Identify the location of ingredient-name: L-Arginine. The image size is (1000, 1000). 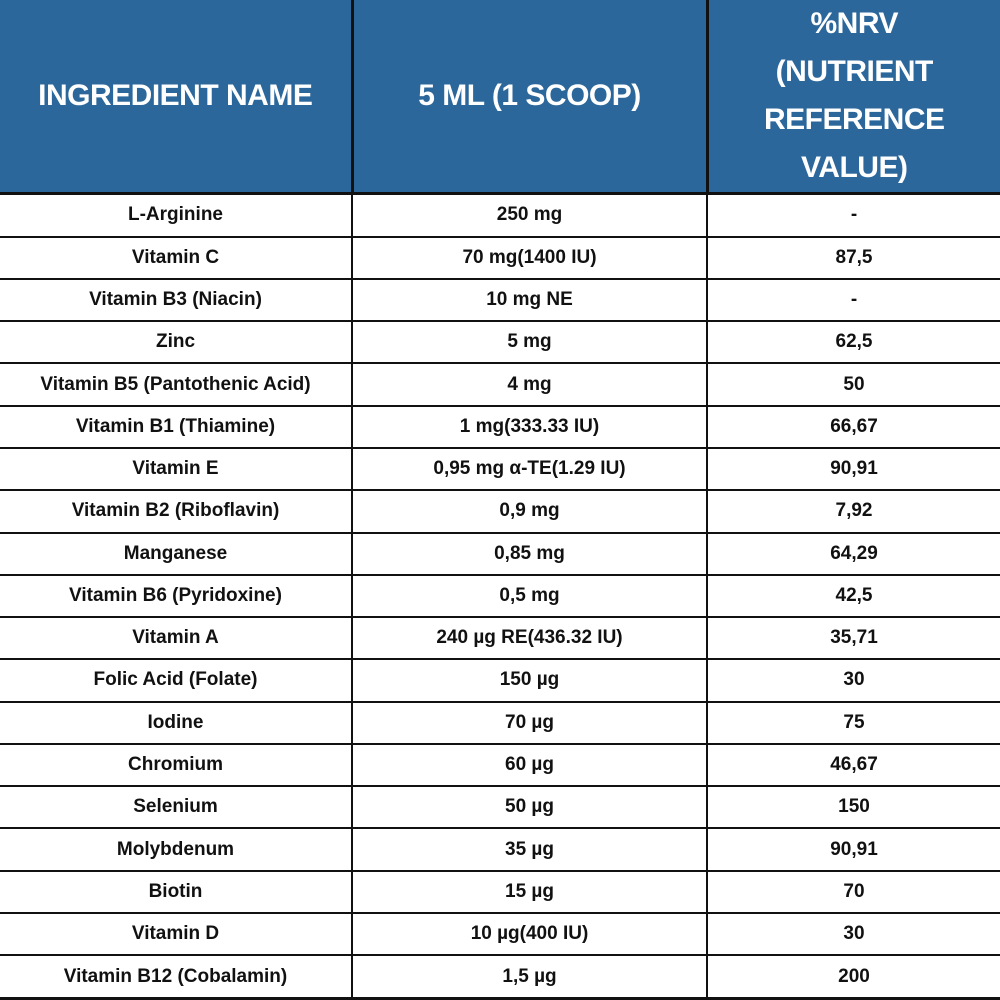
(176, 215).